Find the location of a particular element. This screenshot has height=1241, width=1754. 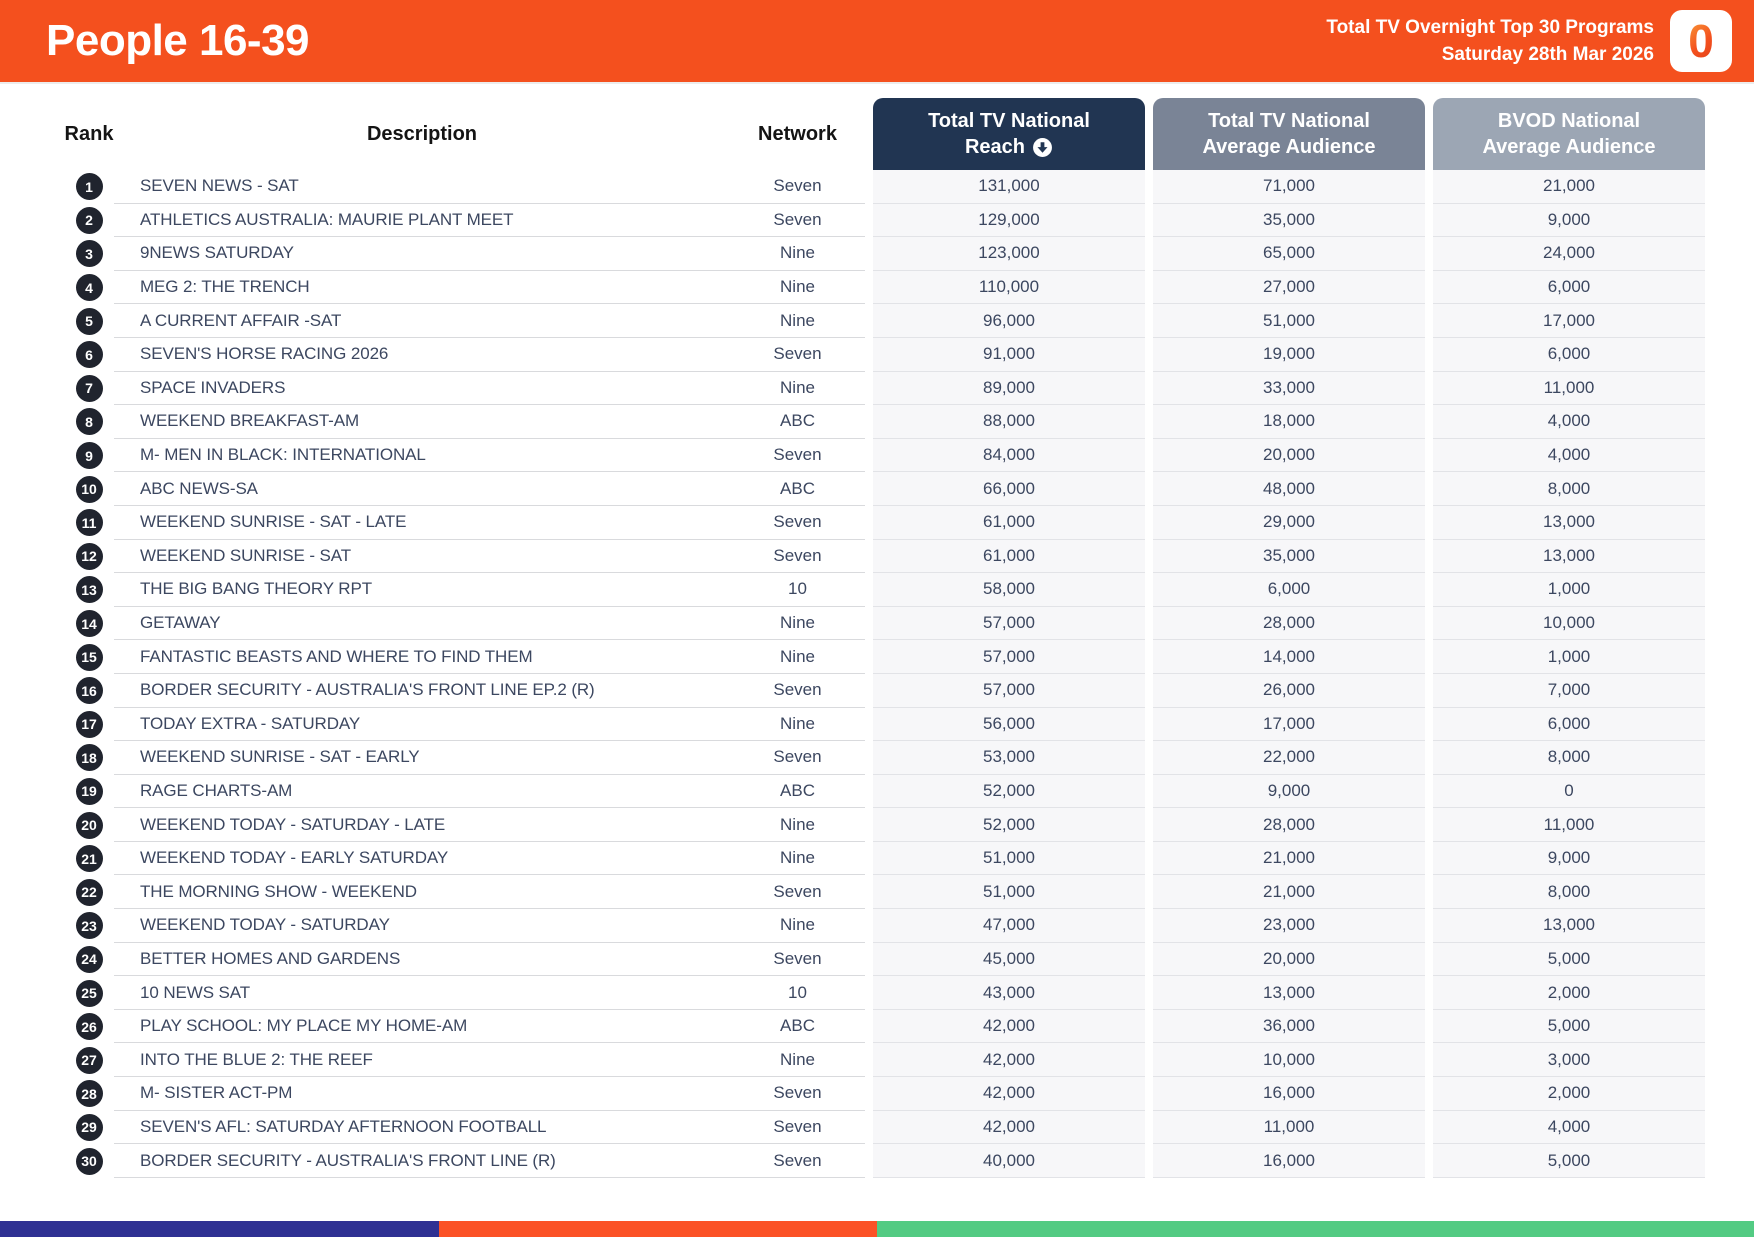

reach-value: 61,000 is located at coordinates (1009, 556).